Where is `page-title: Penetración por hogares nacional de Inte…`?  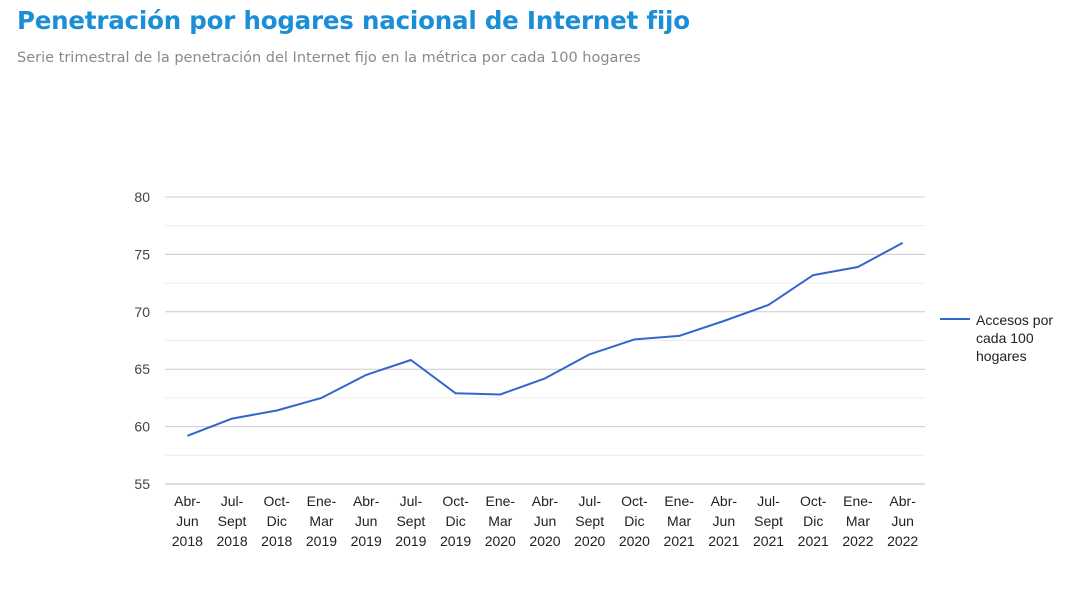
page-title: Penetración por hogares nacional de Inte… is located at coordinates (353, 20).